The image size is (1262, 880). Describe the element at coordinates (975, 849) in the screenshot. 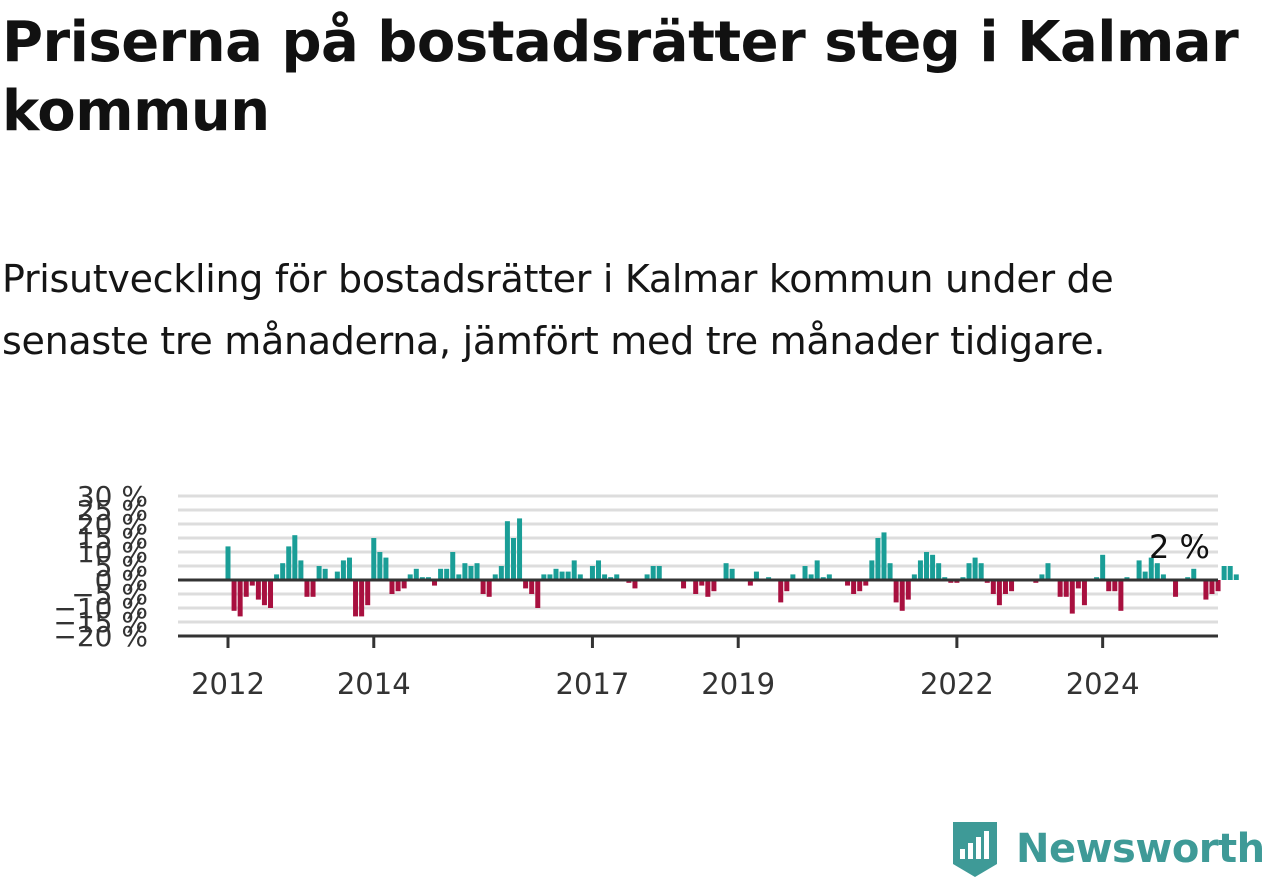

I see `newsworthy-logo-icon` at that location.